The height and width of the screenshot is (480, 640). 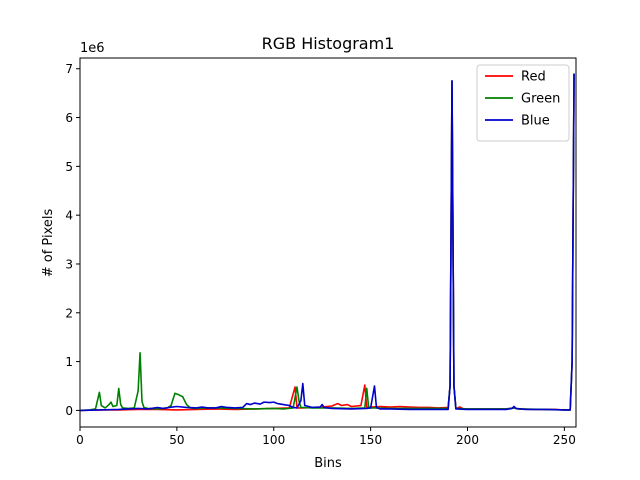 I want to click on y-tick-label: 1, so click(x=69, y=362).